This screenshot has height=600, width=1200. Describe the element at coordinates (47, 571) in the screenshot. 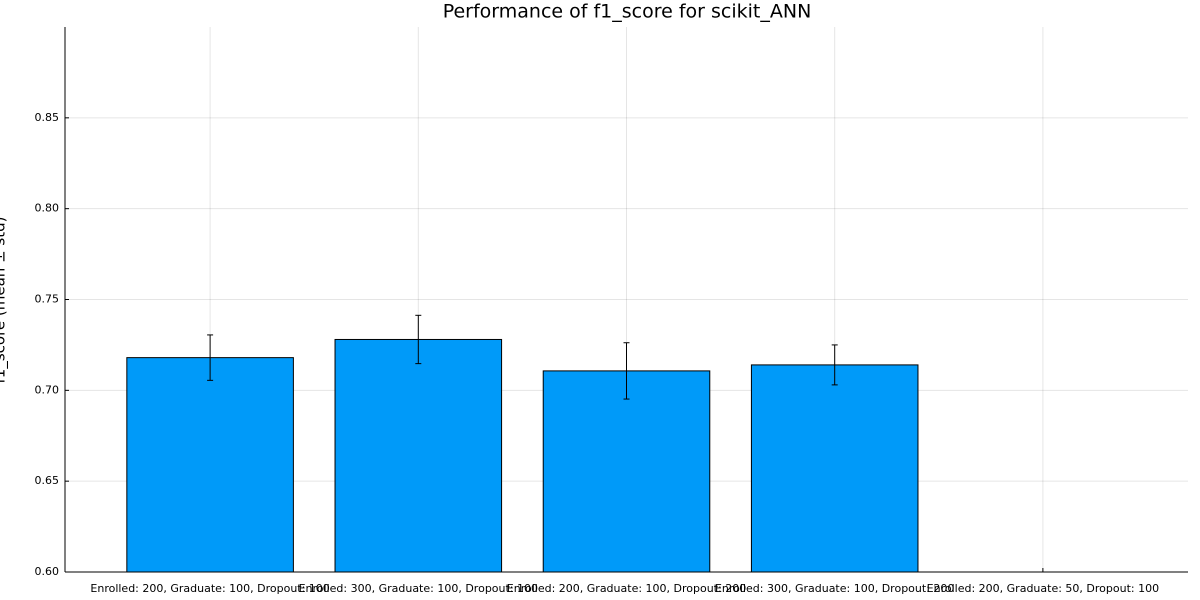

I see `y-tick-label: 0.60` at that location.